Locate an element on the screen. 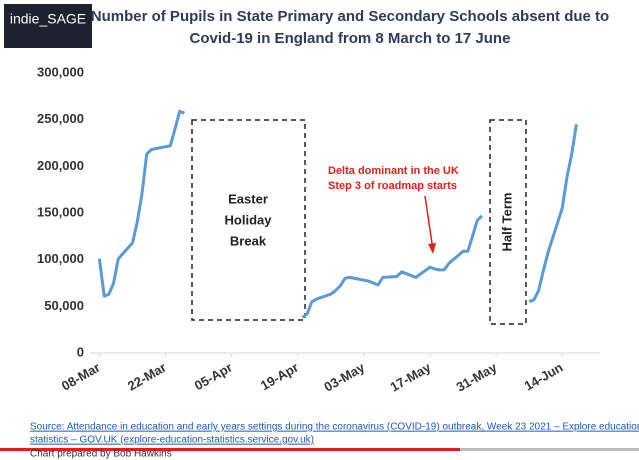 This screenshot has height=460, width=639. arrow is located at coordinates (429, 223).